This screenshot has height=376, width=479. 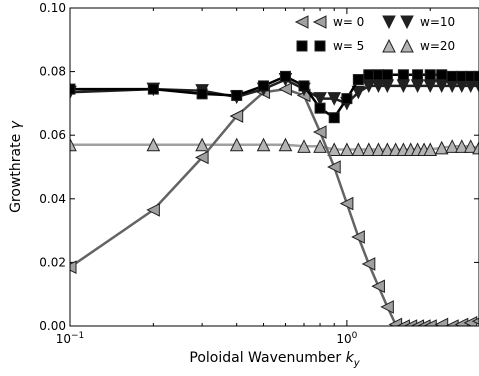 I want to click on series-w20, so click(x=274, y=147).